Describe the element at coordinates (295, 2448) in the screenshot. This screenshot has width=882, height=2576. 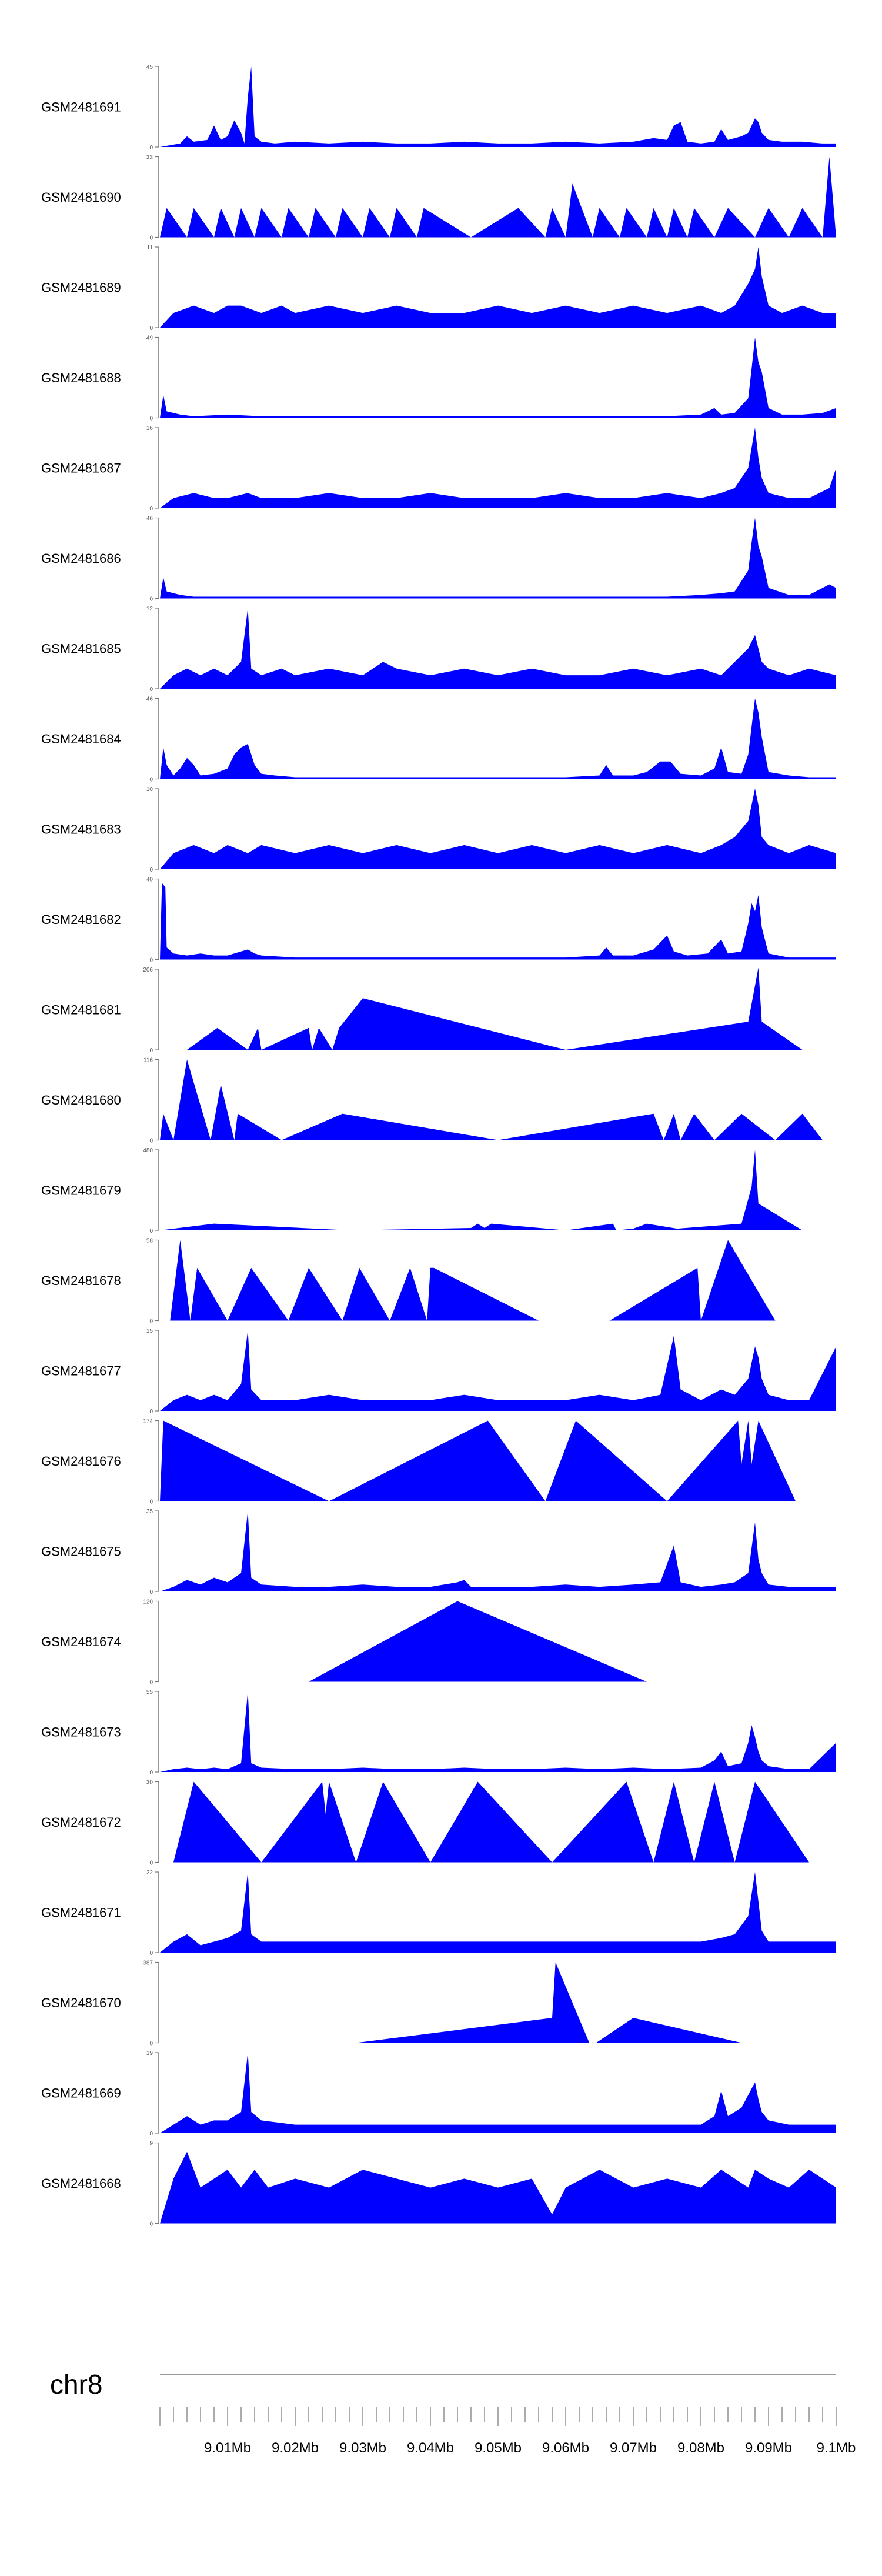
I see `x-tick-label: 9.02Mb` at that location.